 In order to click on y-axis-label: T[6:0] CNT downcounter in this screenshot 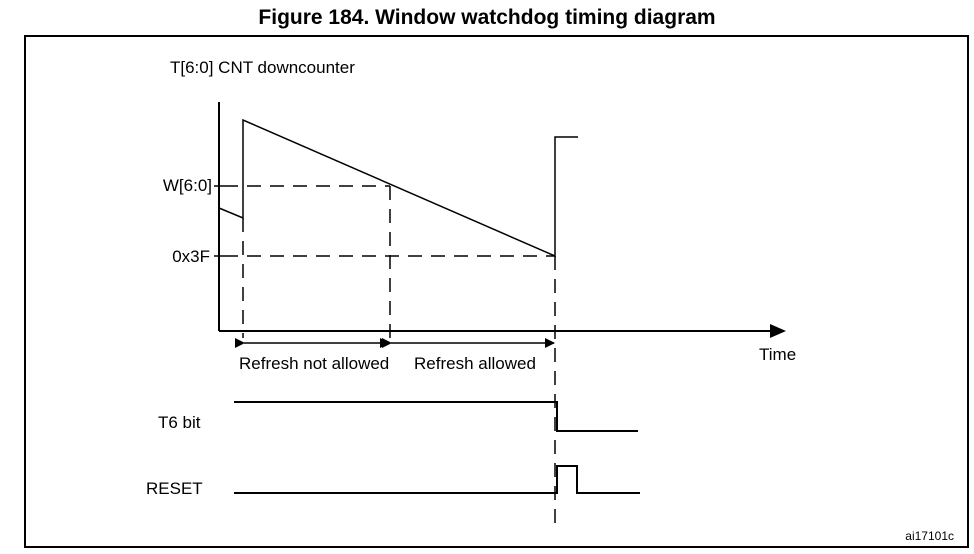, I will do `click(262, 67)`.